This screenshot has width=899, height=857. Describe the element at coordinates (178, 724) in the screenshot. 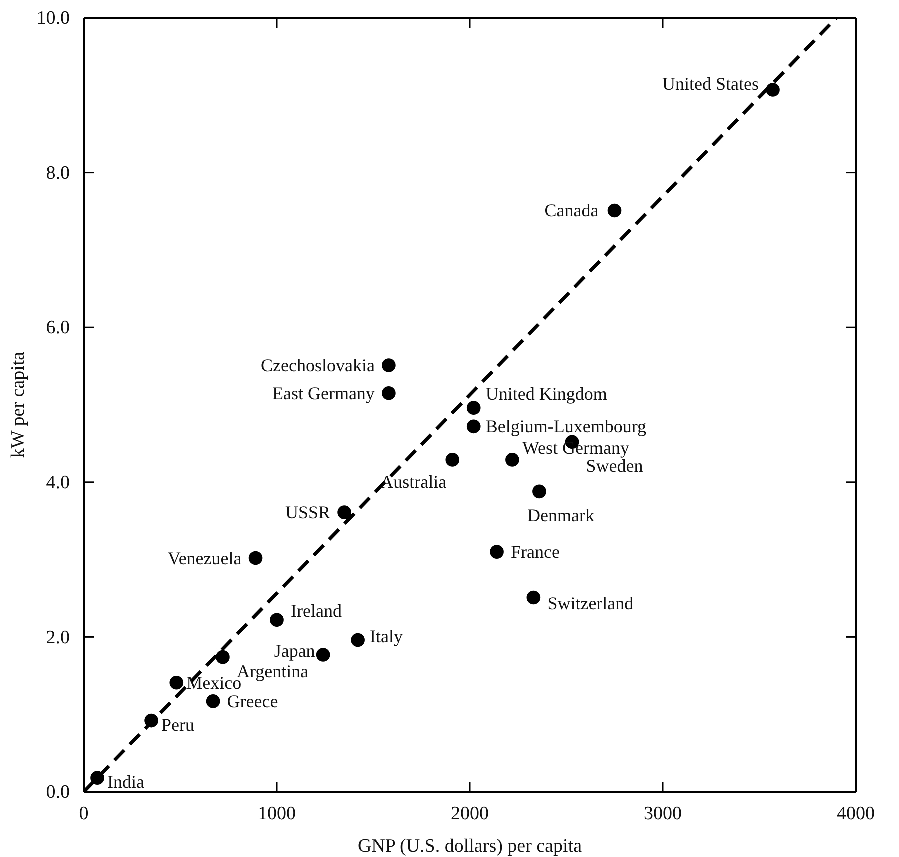

I see `annotation: Peru` at that location.